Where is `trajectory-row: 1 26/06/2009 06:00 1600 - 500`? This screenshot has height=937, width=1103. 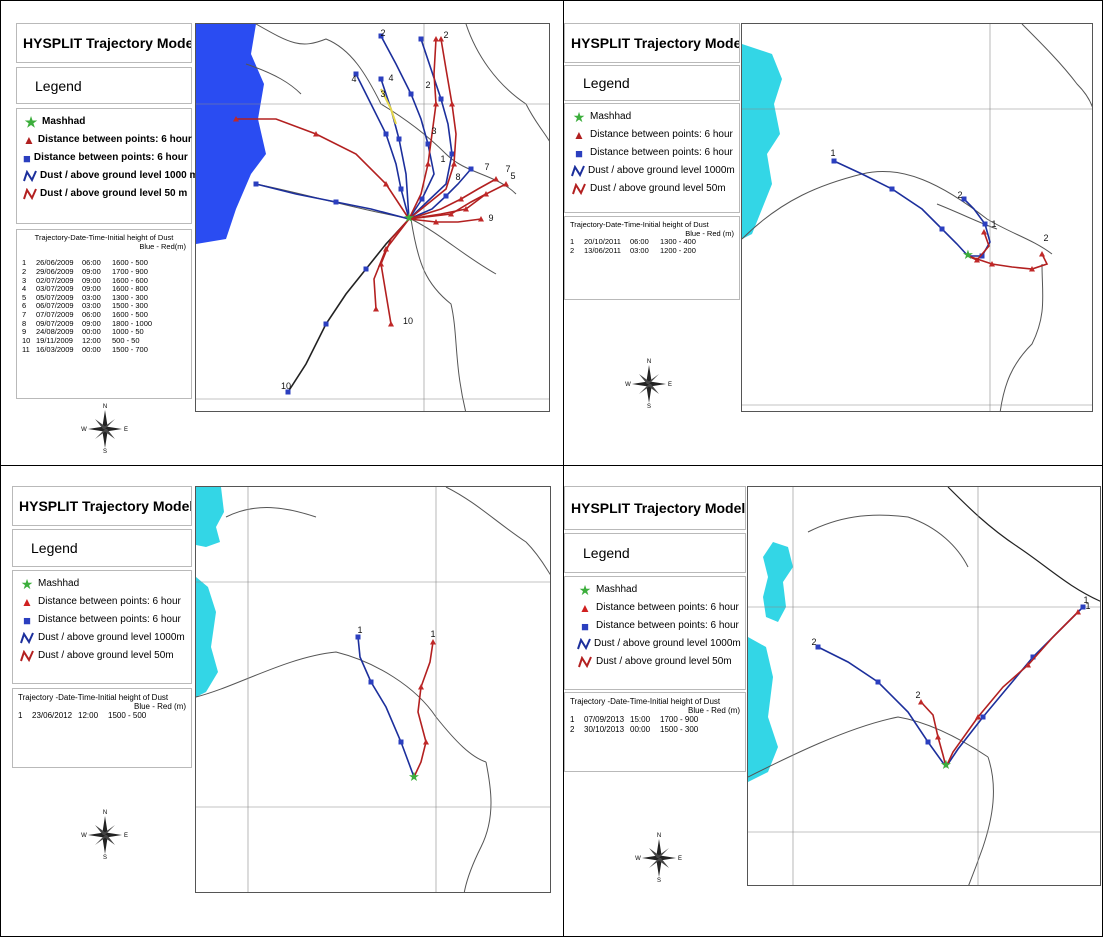
trajectory-row: 1 26/06/2009 06:00 1600 - 500 is located at coordinates (104, 263).